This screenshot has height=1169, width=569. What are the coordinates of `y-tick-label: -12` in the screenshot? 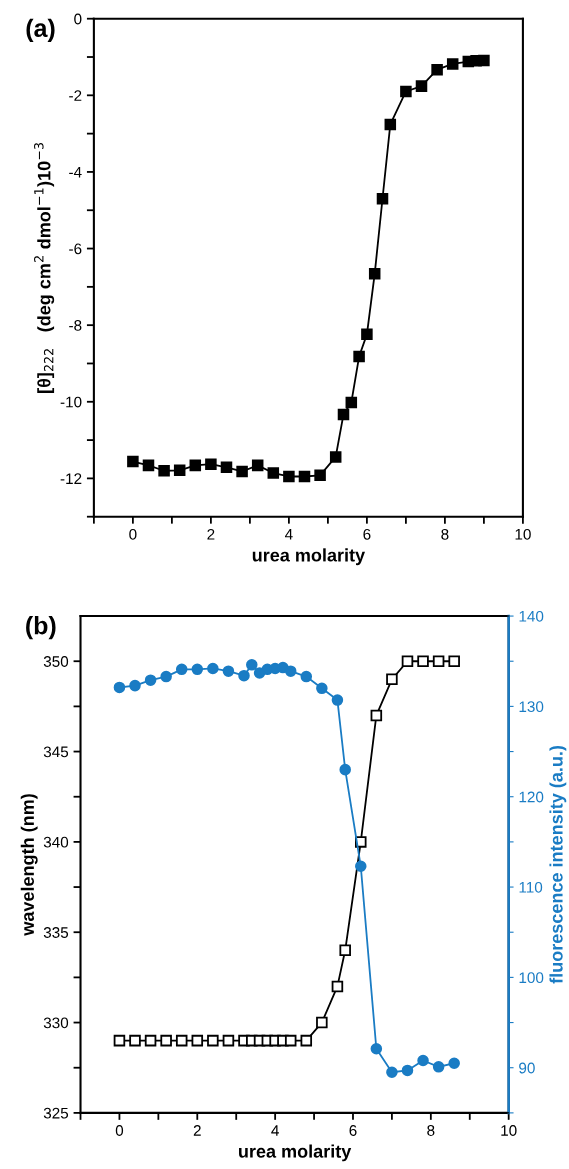 It's located at (71, 478).